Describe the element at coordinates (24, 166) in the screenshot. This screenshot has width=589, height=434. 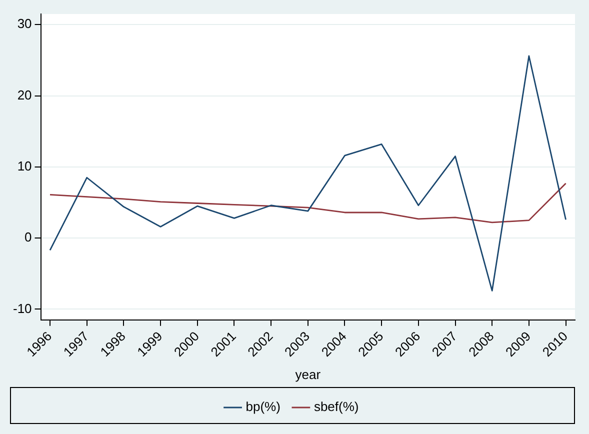
I see `y-tick-label: 10` at that location.